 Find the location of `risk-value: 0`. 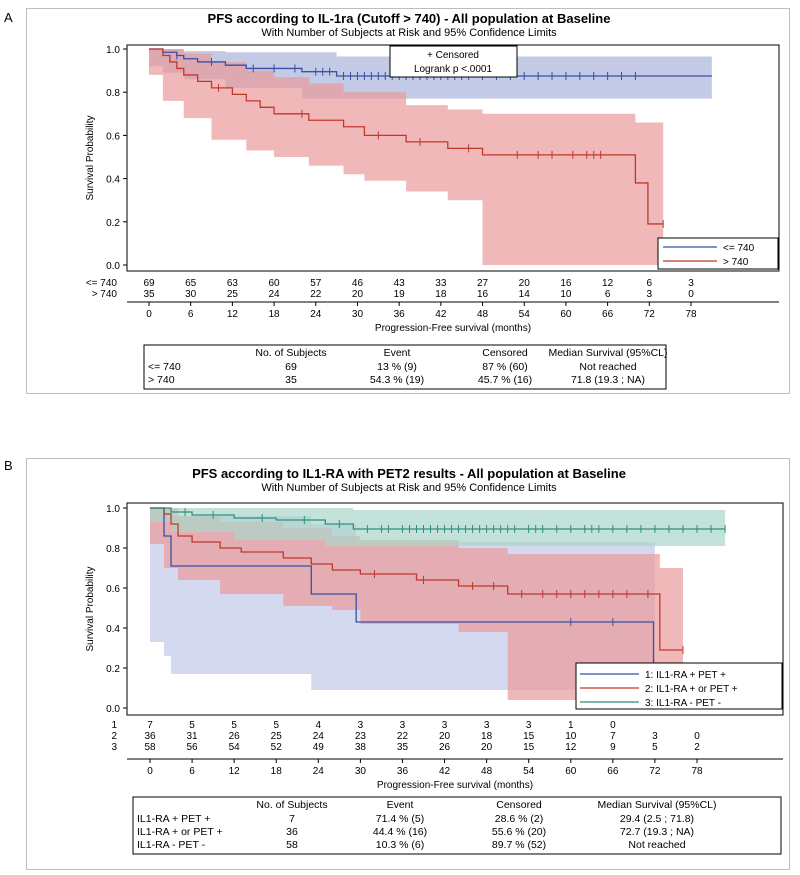

risk-value: 0 is located at coordinates (613, 725).